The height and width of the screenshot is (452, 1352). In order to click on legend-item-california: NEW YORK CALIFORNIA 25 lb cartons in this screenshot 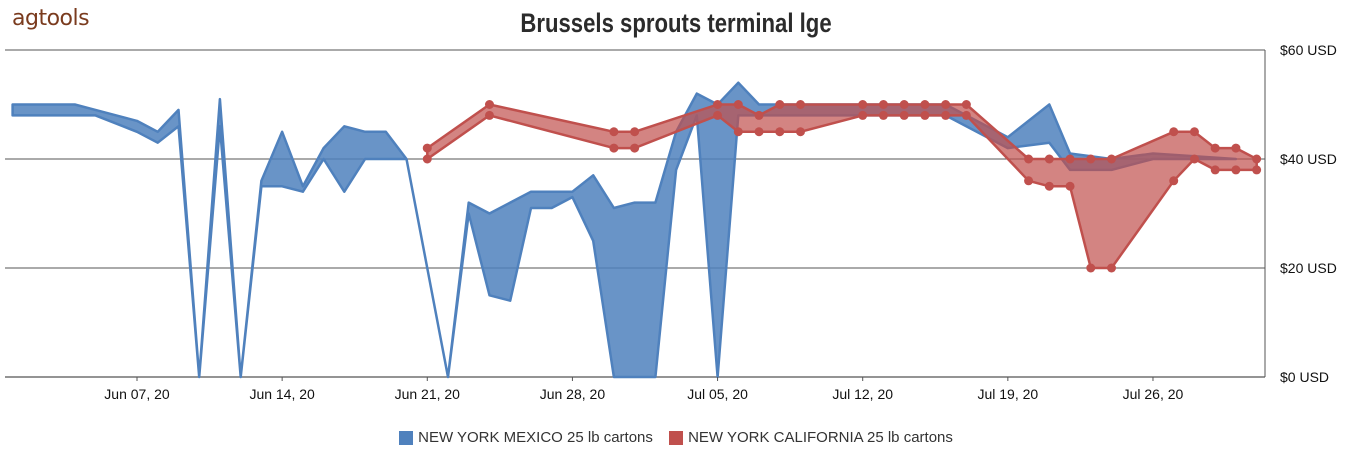, I will do `click(811, 437)`.